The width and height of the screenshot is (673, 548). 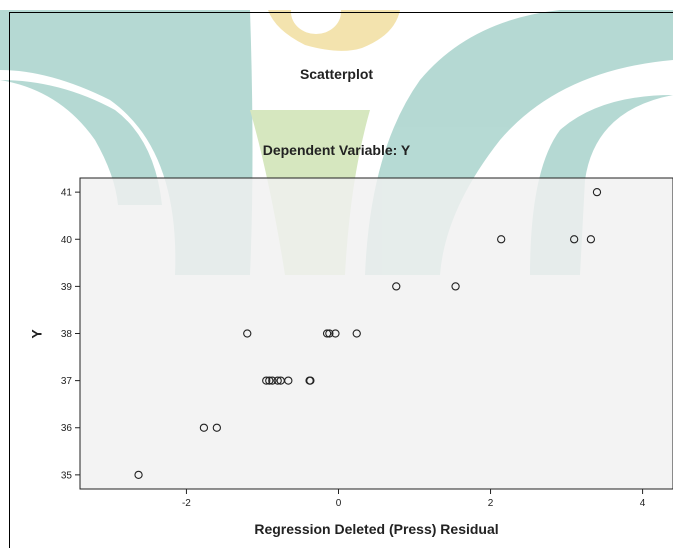 I want to click on y-tick-label: 41, so click(x=67, y=193).